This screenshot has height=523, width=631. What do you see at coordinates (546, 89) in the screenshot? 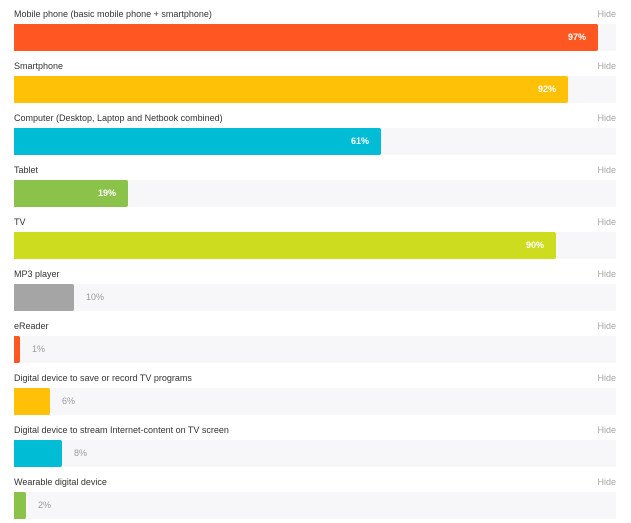
I see `value-label: 92%` at bounding box center [546, 89].